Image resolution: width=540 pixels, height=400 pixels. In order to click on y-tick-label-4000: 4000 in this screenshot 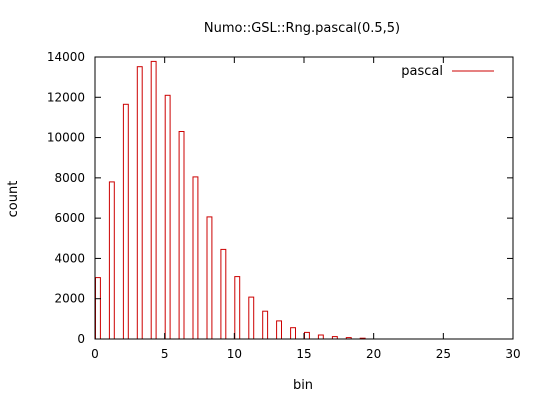, I will do `click(69, 258)`.